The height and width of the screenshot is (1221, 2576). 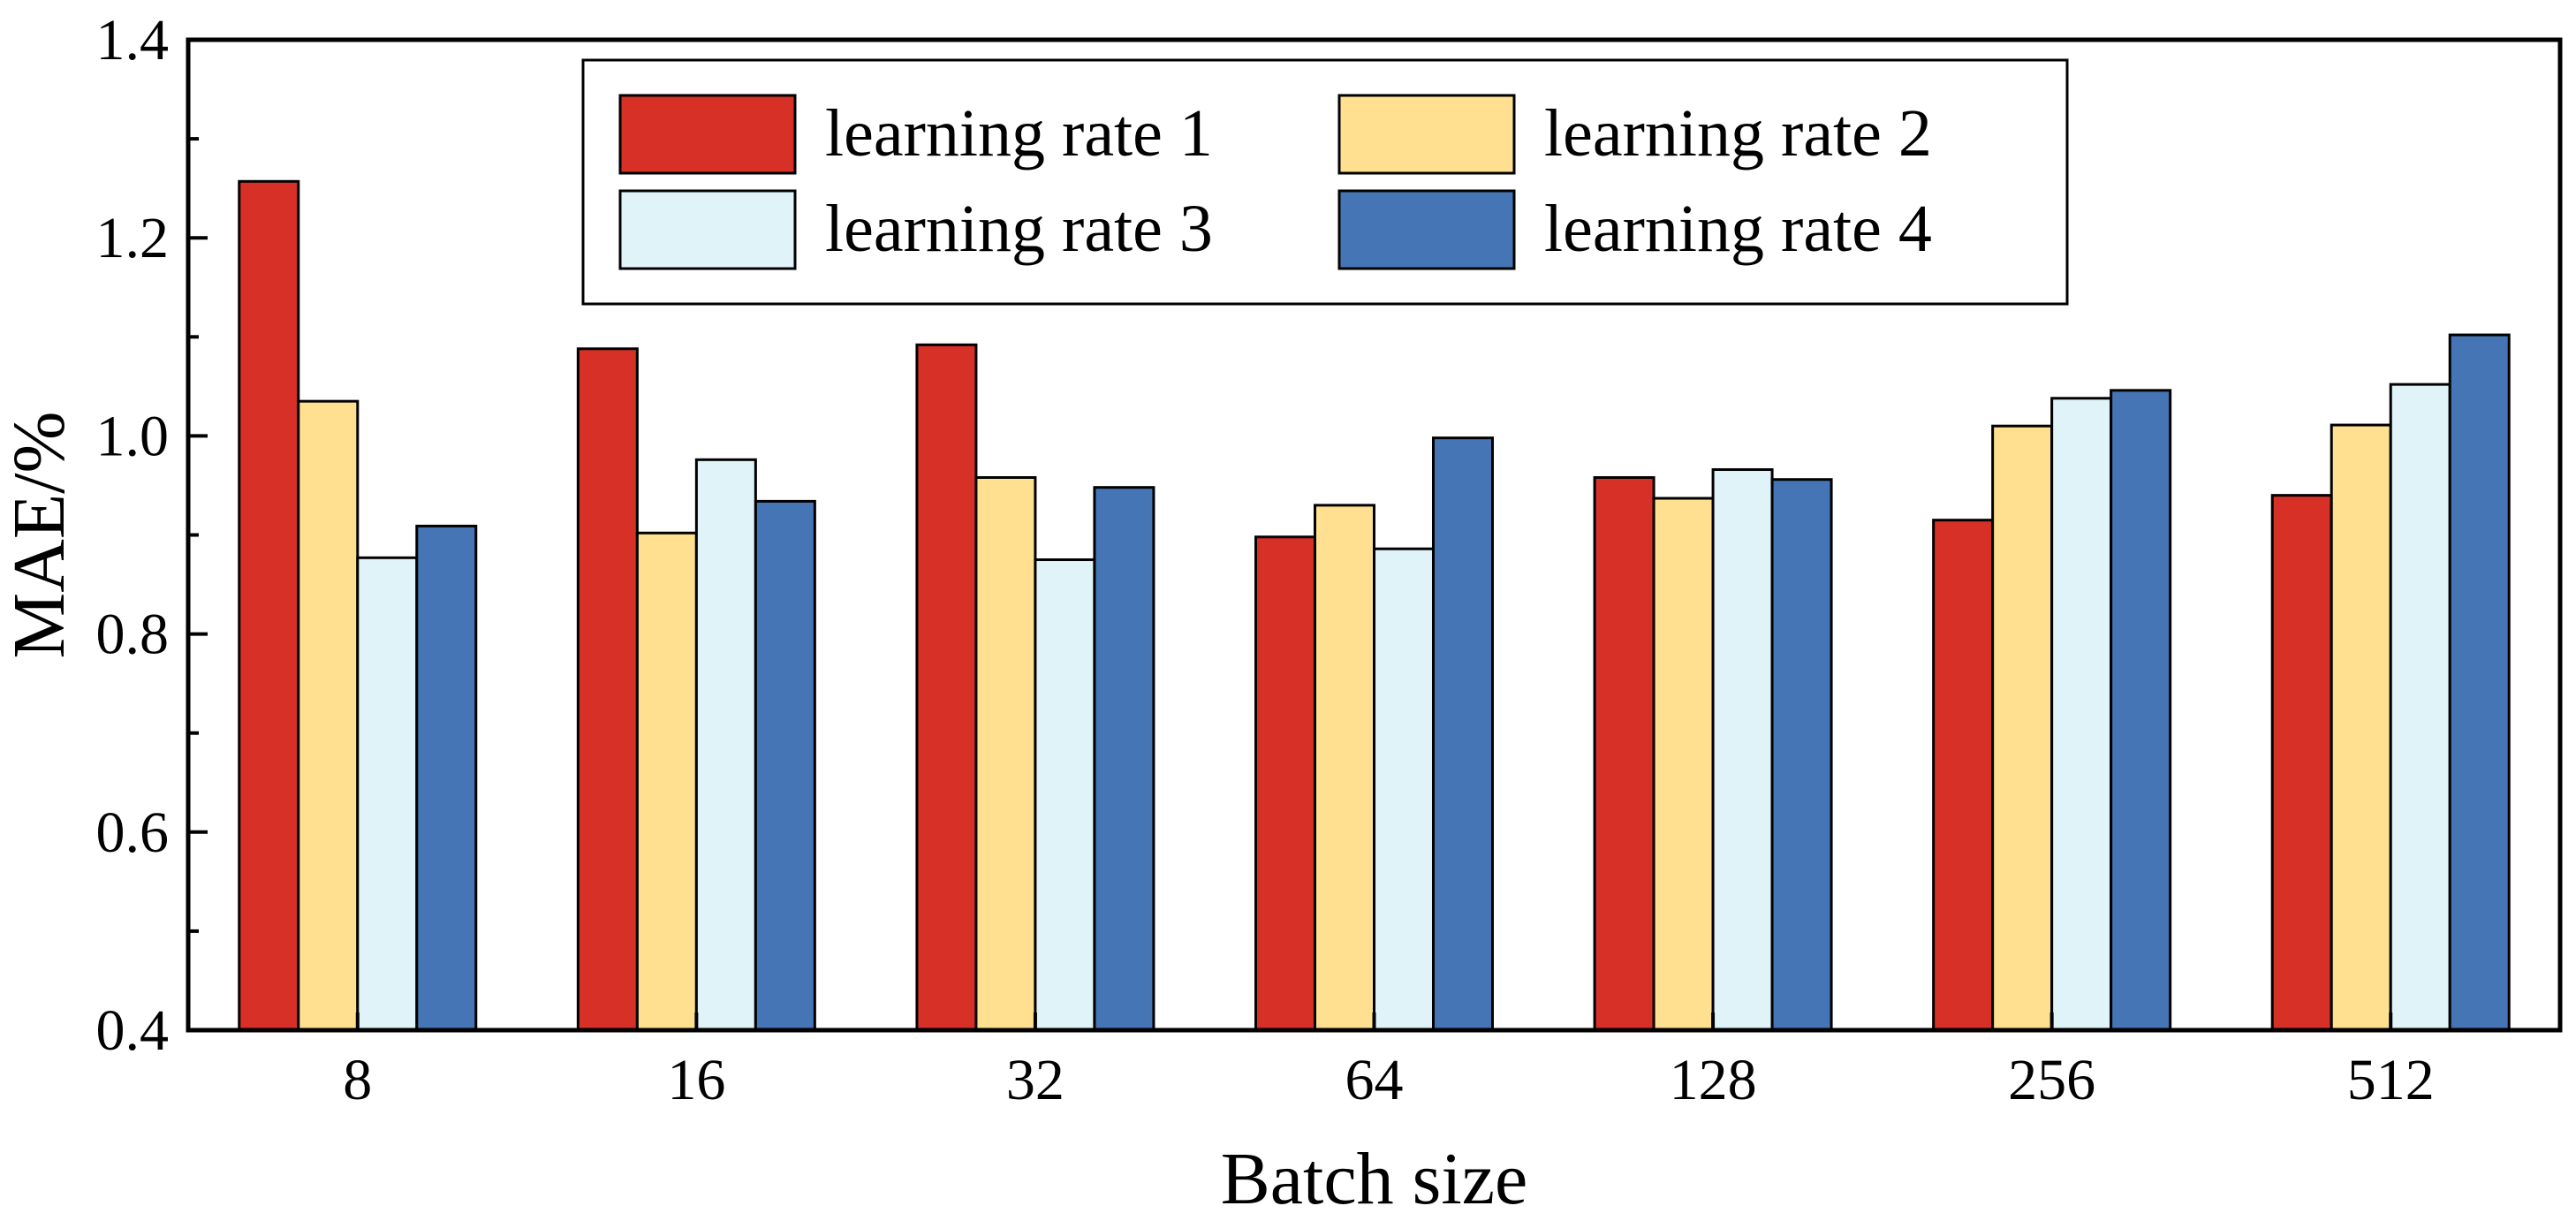 I want to click on bar-lr3-bs32, so click(x=1065, y=795).